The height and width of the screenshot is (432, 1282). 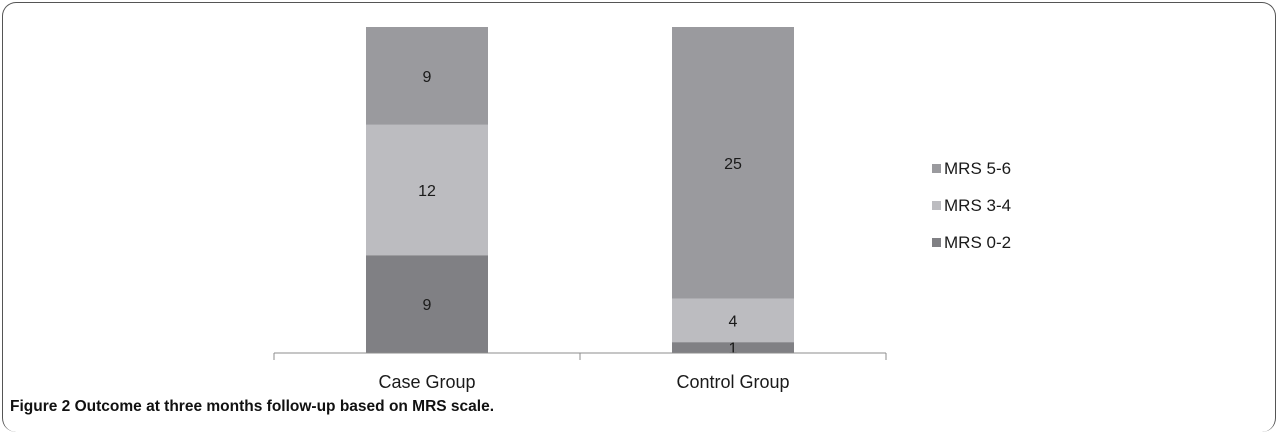 I want to click on figure-number: Figure 2, so click(x=40, y=406).